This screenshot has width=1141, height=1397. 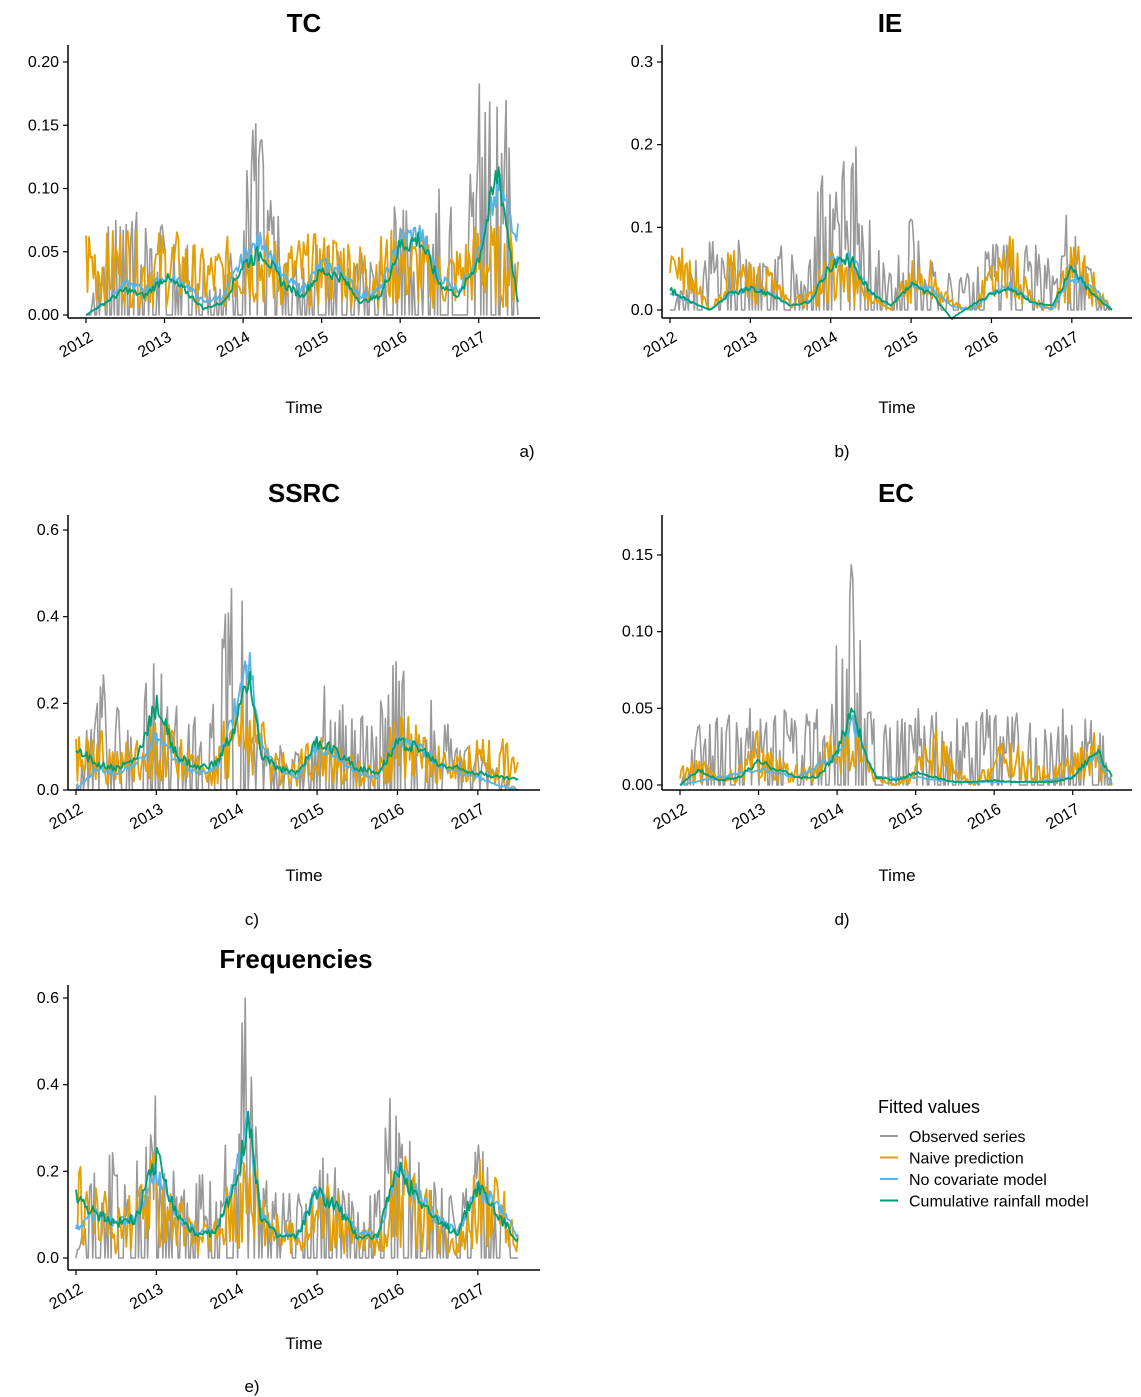 What do you see at coordinates (642, 227) in the screenshot?
I see `y-tick-label: 0.1` at bounding box center [642, 227].